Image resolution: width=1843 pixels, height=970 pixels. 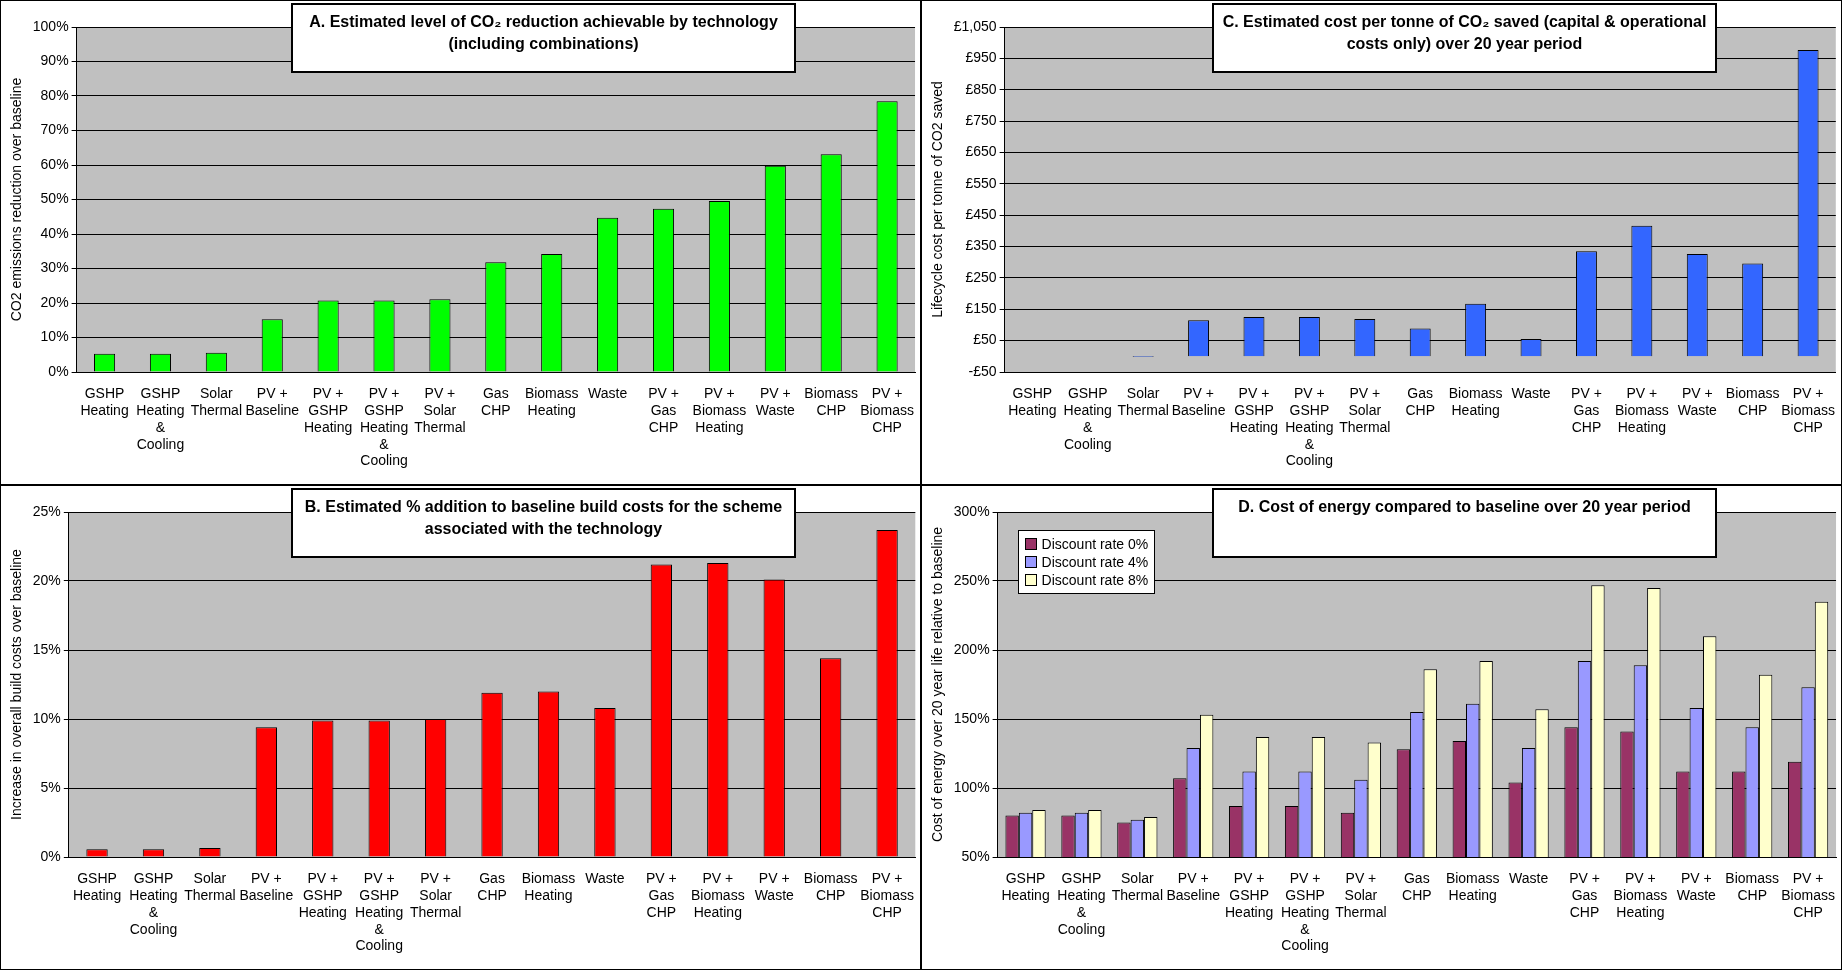 What do you see at coordinates (54, 94) in the screenshot?
I see `y-tick-label: 80%` at bounding box center [54, 94].